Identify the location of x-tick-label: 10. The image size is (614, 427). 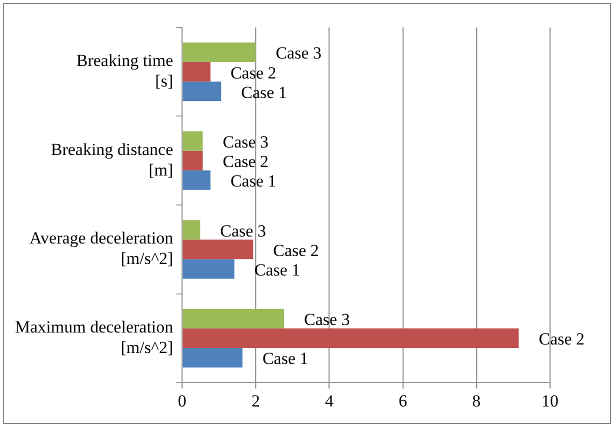
(550, 400).